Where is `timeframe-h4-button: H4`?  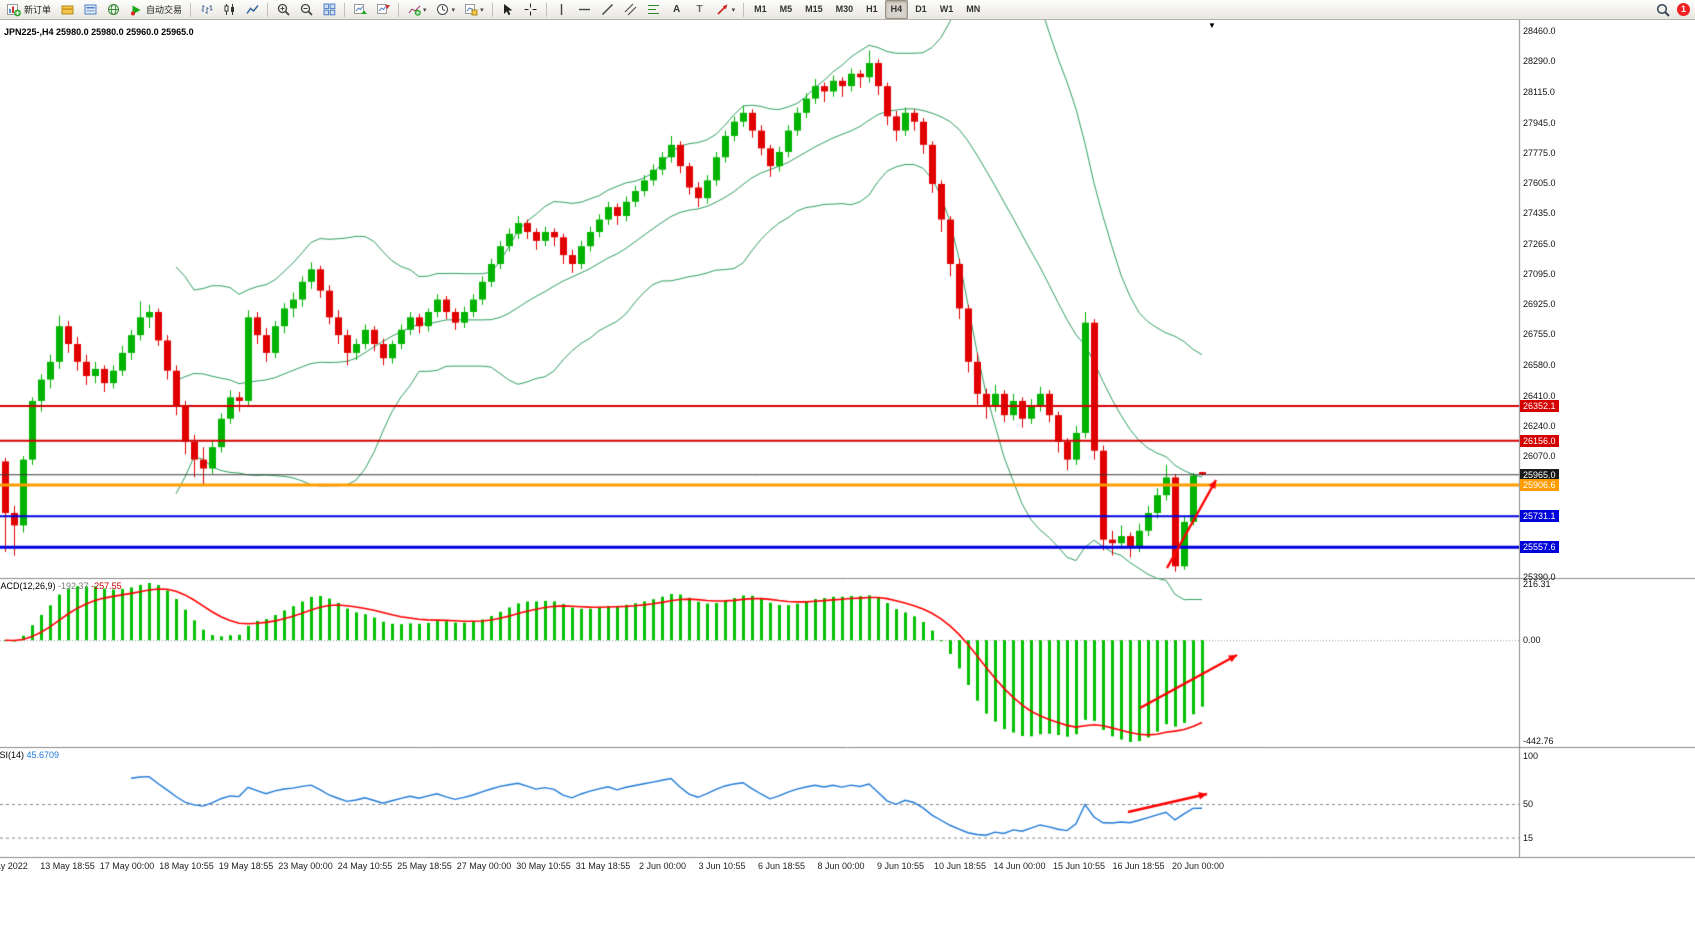 timeframe-h4-button: H4 is located at coordinates (896, 9).